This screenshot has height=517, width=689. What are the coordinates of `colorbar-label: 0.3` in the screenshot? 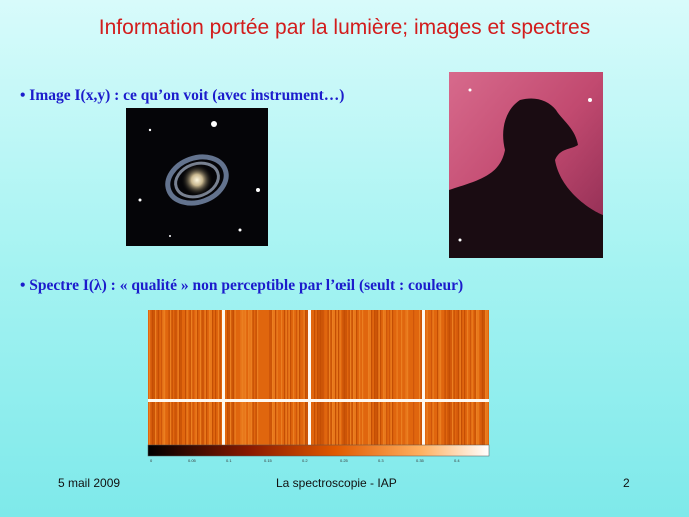 It's located at (381, 460).